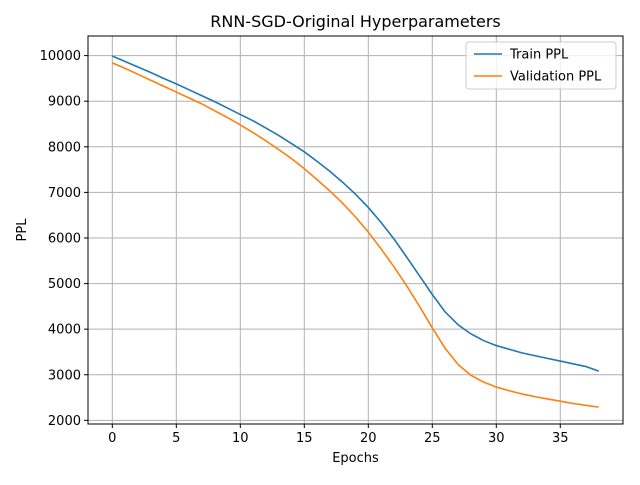  I want to click on y-tick-label: 10000, so click(60, 56).